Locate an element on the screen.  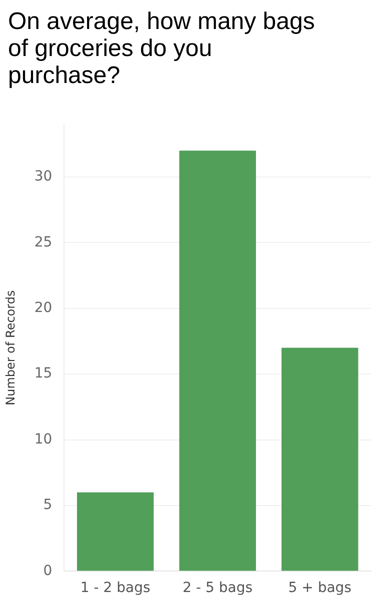
y-tick-label: 15 is located at coordinates (43, 374).